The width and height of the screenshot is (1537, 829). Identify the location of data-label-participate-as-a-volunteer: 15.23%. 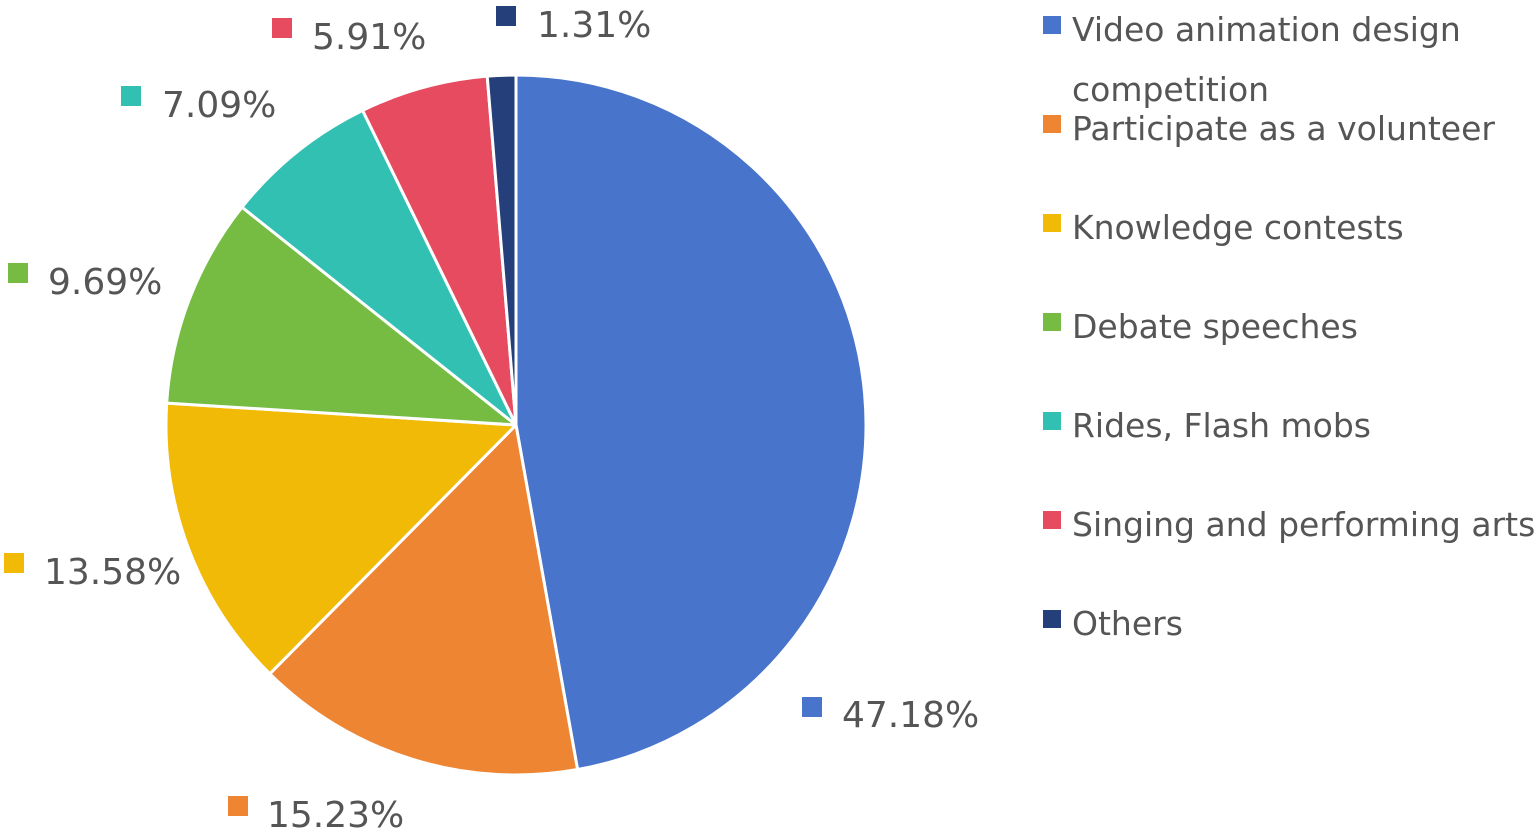
(335, 812).